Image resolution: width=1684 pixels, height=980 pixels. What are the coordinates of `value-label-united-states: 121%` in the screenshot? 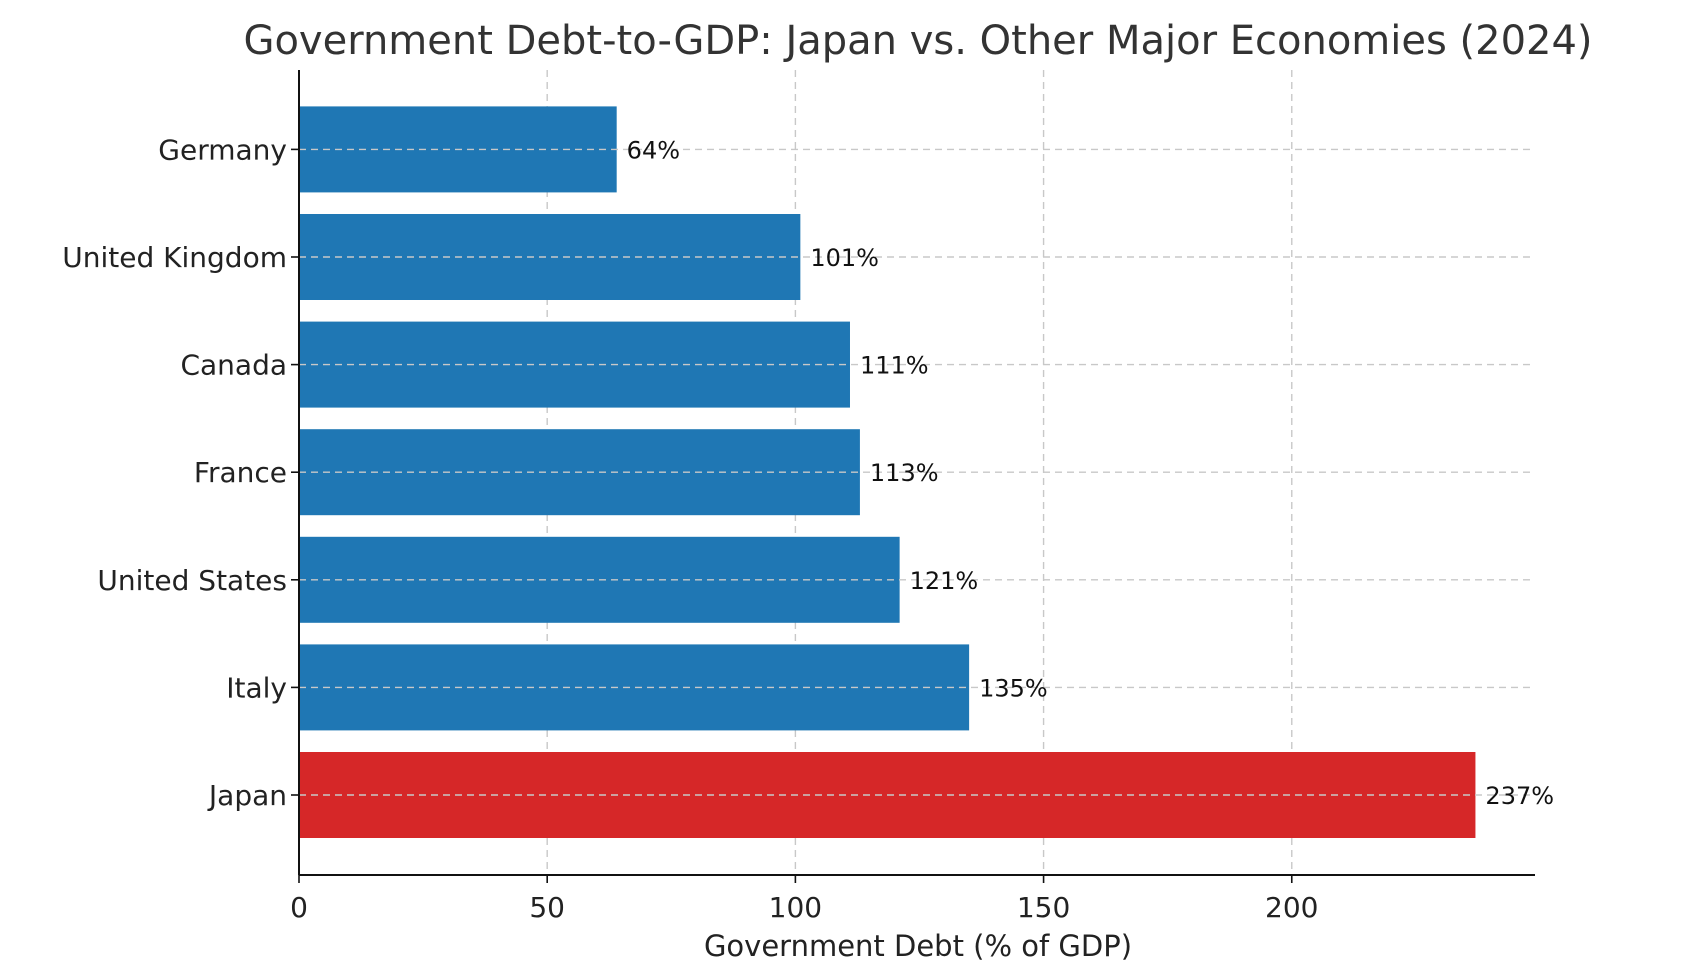 It's located at (944, 581).